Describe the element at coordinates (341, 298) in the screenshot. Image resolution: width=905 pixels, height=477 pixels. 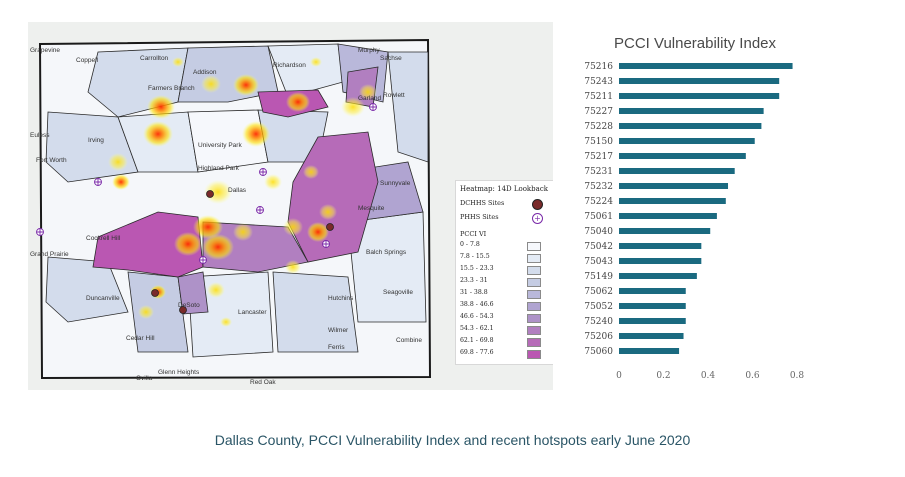
I see `place-label: Hutchins` at that location.